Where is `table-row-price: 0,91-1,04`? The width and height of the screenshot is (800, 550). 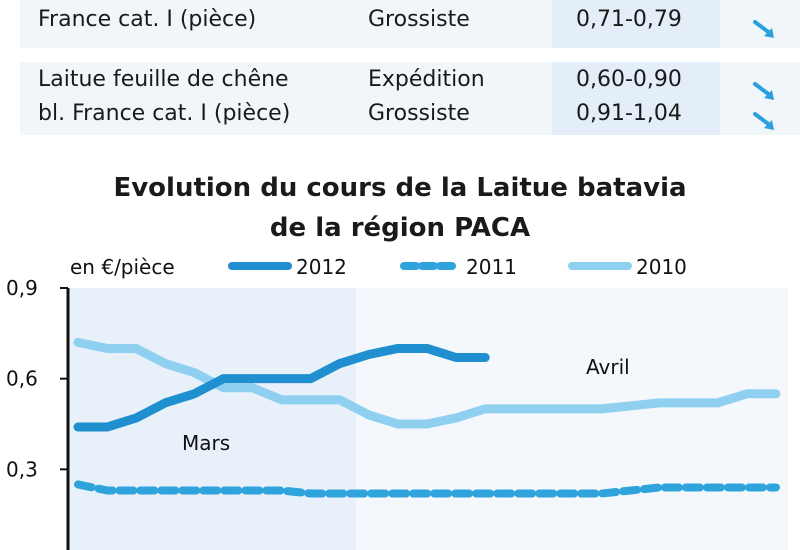 table-row-price: 0,91-1,04 is located at coordinates (629, 113).